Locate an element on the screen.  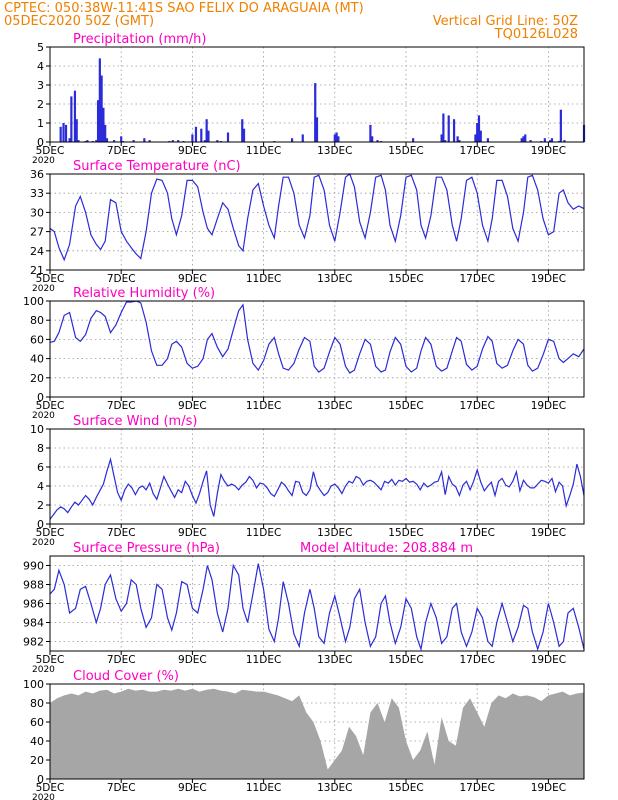
wind-ytick-label: 10 is located at coordinates (37, 429).